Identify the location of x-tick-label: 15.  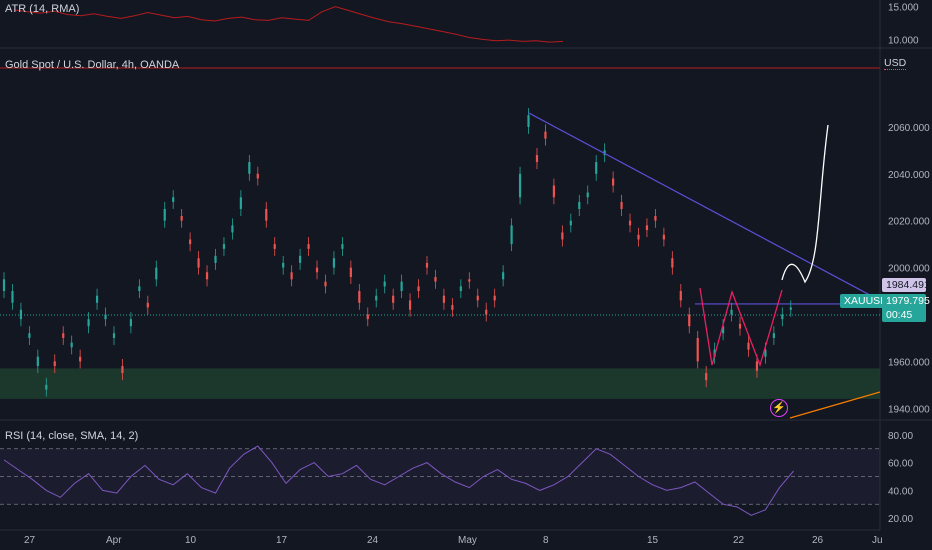
(653, 540).